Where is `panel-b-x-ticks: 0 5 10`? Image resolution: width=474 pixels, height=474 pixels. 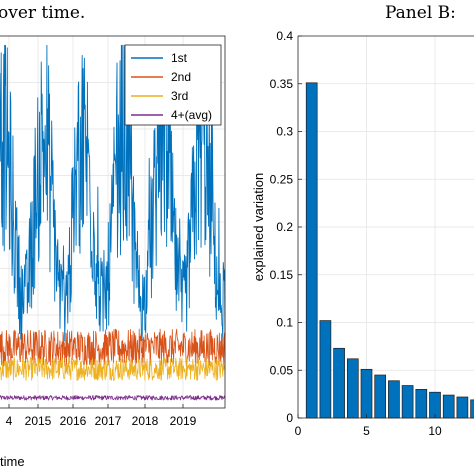 panel-b-x-ticks: 0 5 10 is located at coordinates (368, 426).